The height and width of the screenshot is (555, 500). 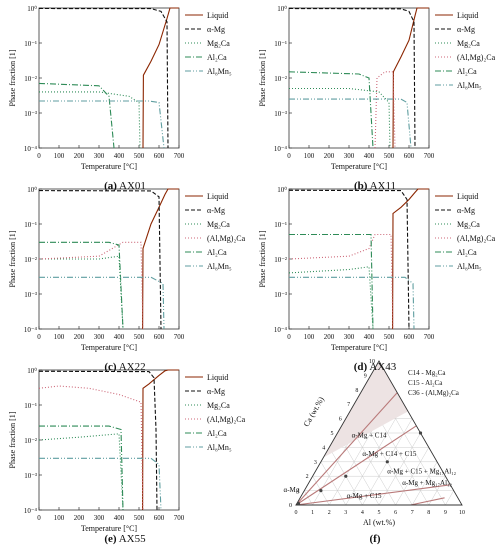 What do you see at coordinates (125, 539) in the screenshot?
I see `caption-e: (e) AX55` at bounding box center [125, 539].